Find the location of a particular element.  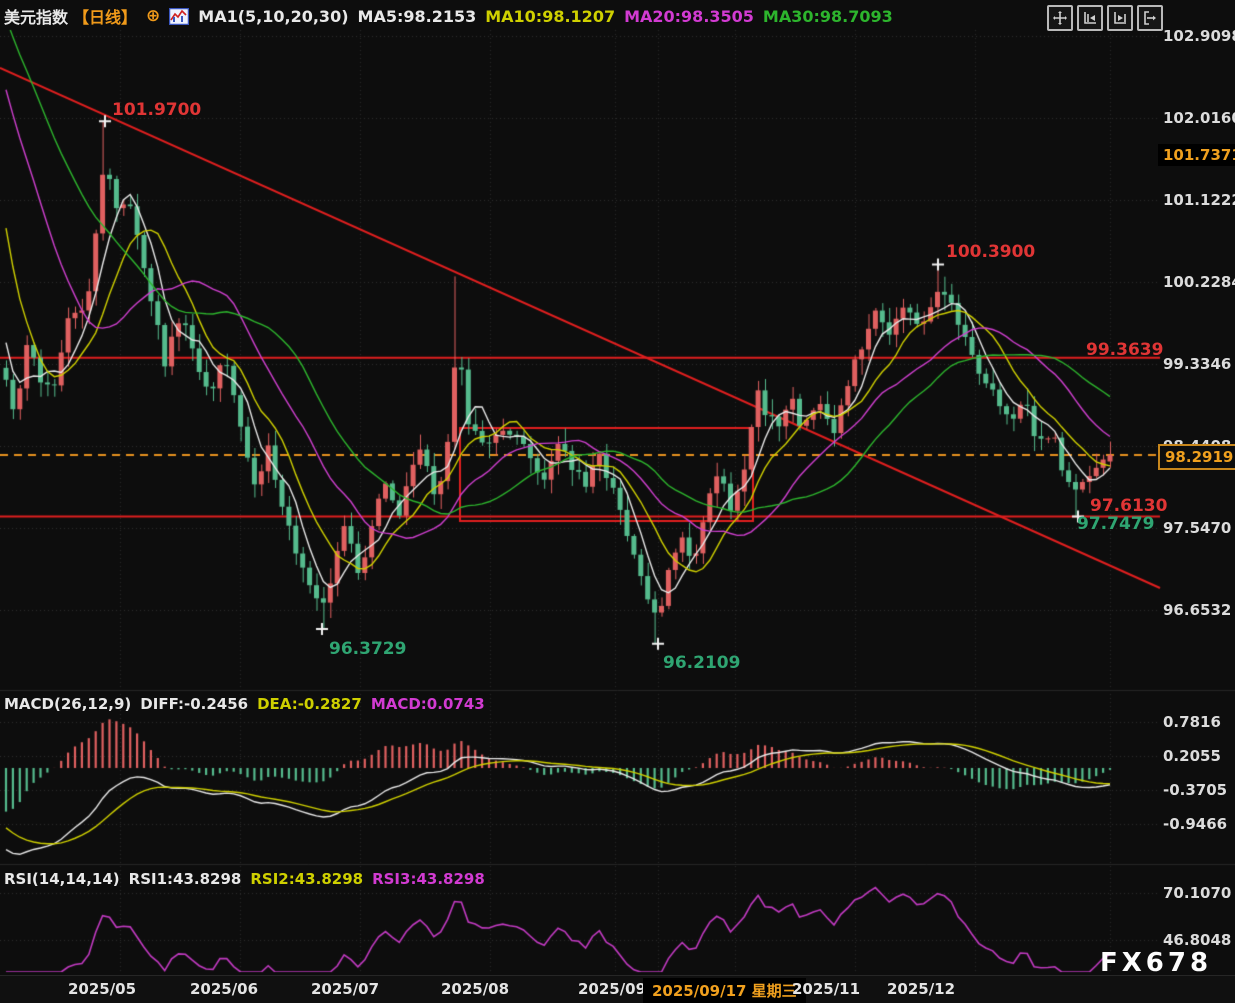

macd-axis-label: -0.3705 is located at coordinates (1195, 790).